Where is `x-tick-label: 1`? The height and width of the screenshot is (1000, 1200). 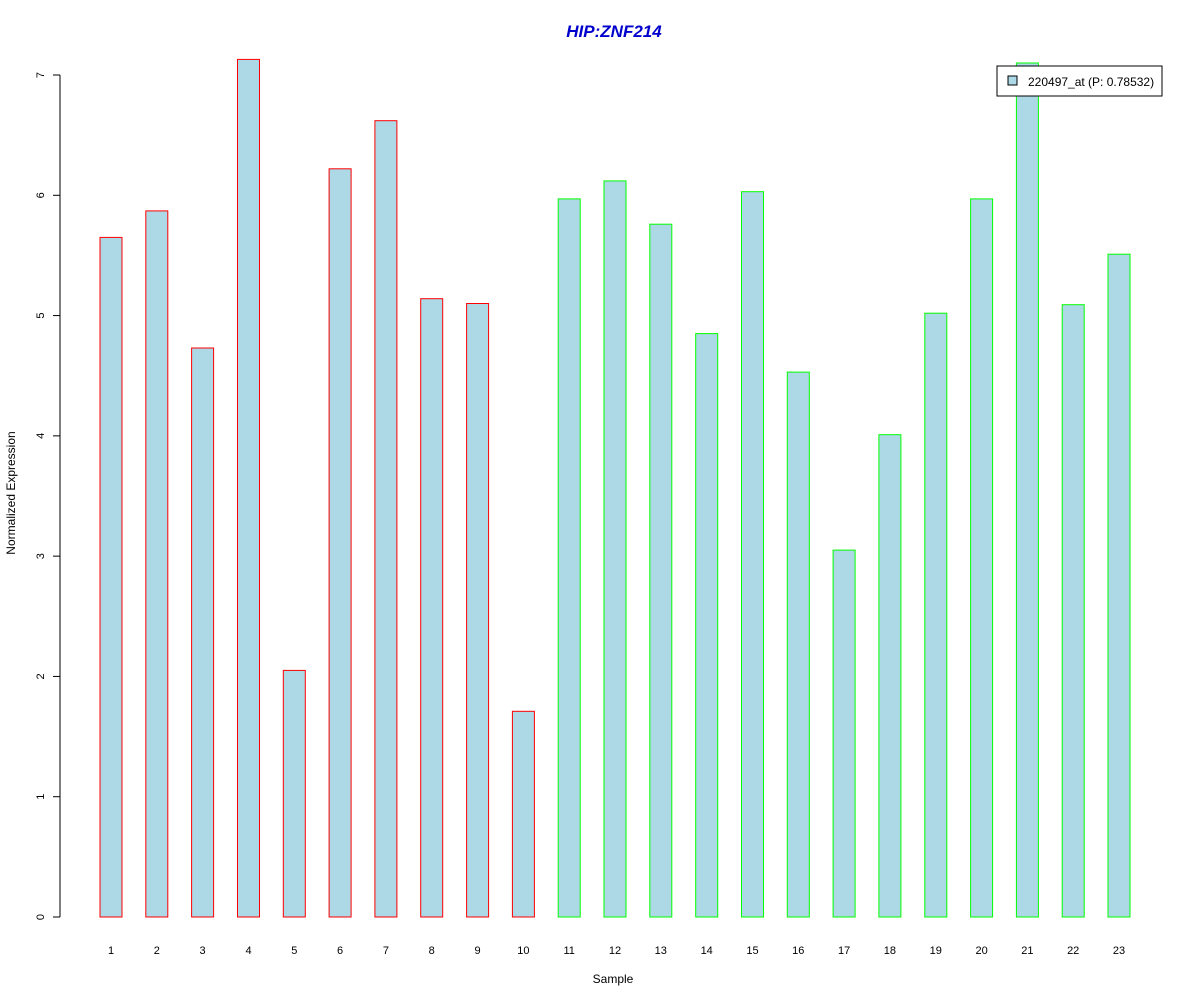
x-tick-label: 1 is located at coordinates (111, 951).